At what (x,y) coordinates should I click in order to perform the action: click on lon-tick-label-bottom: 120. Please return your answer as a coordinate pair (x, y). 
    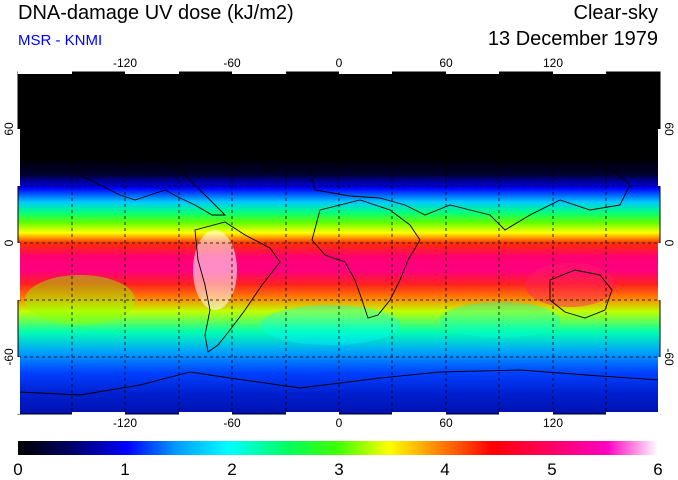
    Looking at the image, I should click on (553, 423).